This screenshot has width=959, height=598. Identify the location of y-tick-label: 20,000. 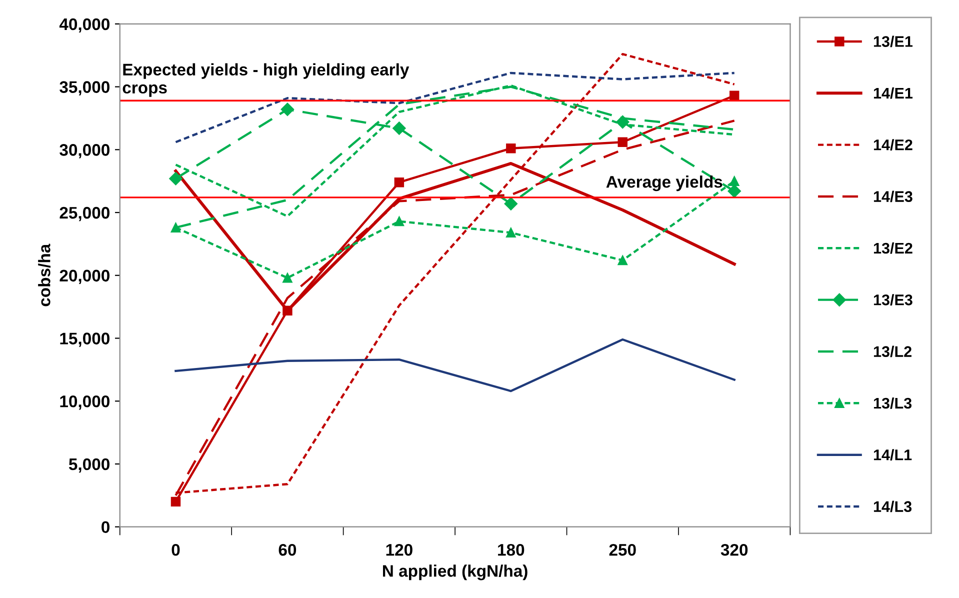
(85, 277).